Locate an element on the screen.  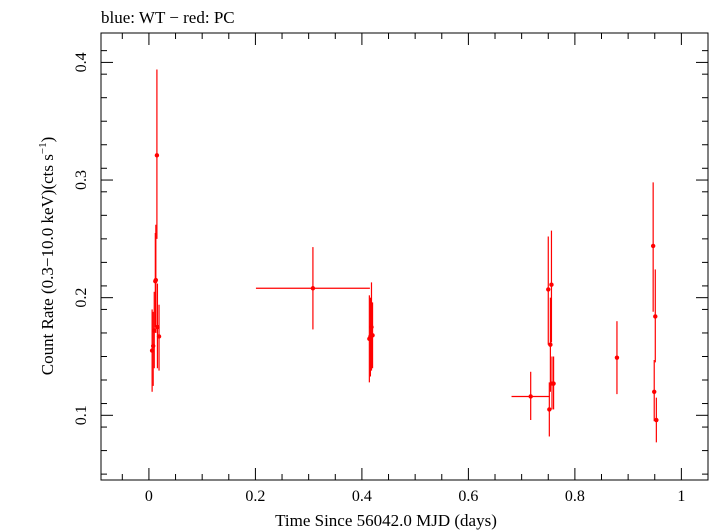
y-axis-label-main: Count Rate (0.3−10.0 keV)(cts s is located at coordinates (47, 264).